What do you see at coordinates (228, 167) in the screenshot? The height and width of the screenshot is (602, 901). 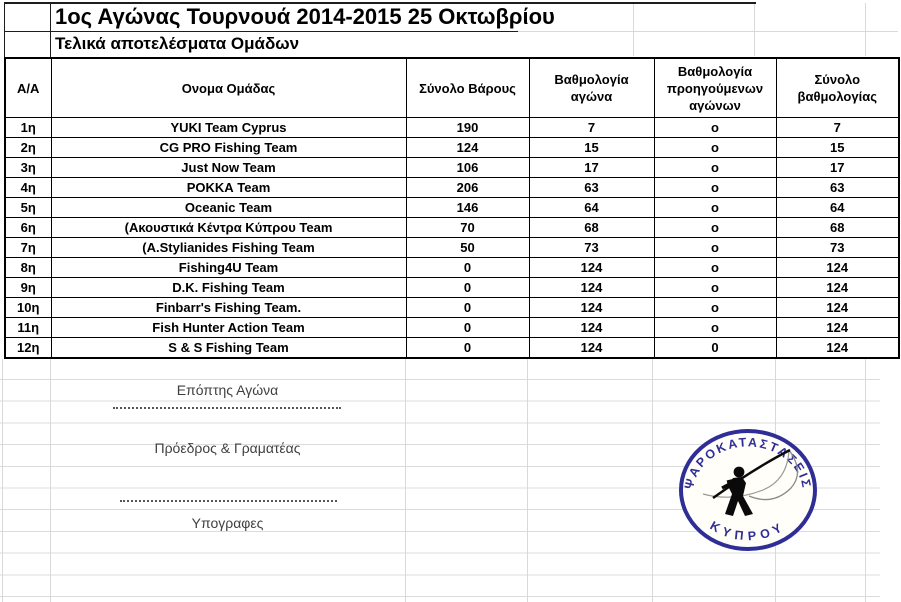 I see `team-name-cell: Just Now Team` at bounding box center [228, 167].